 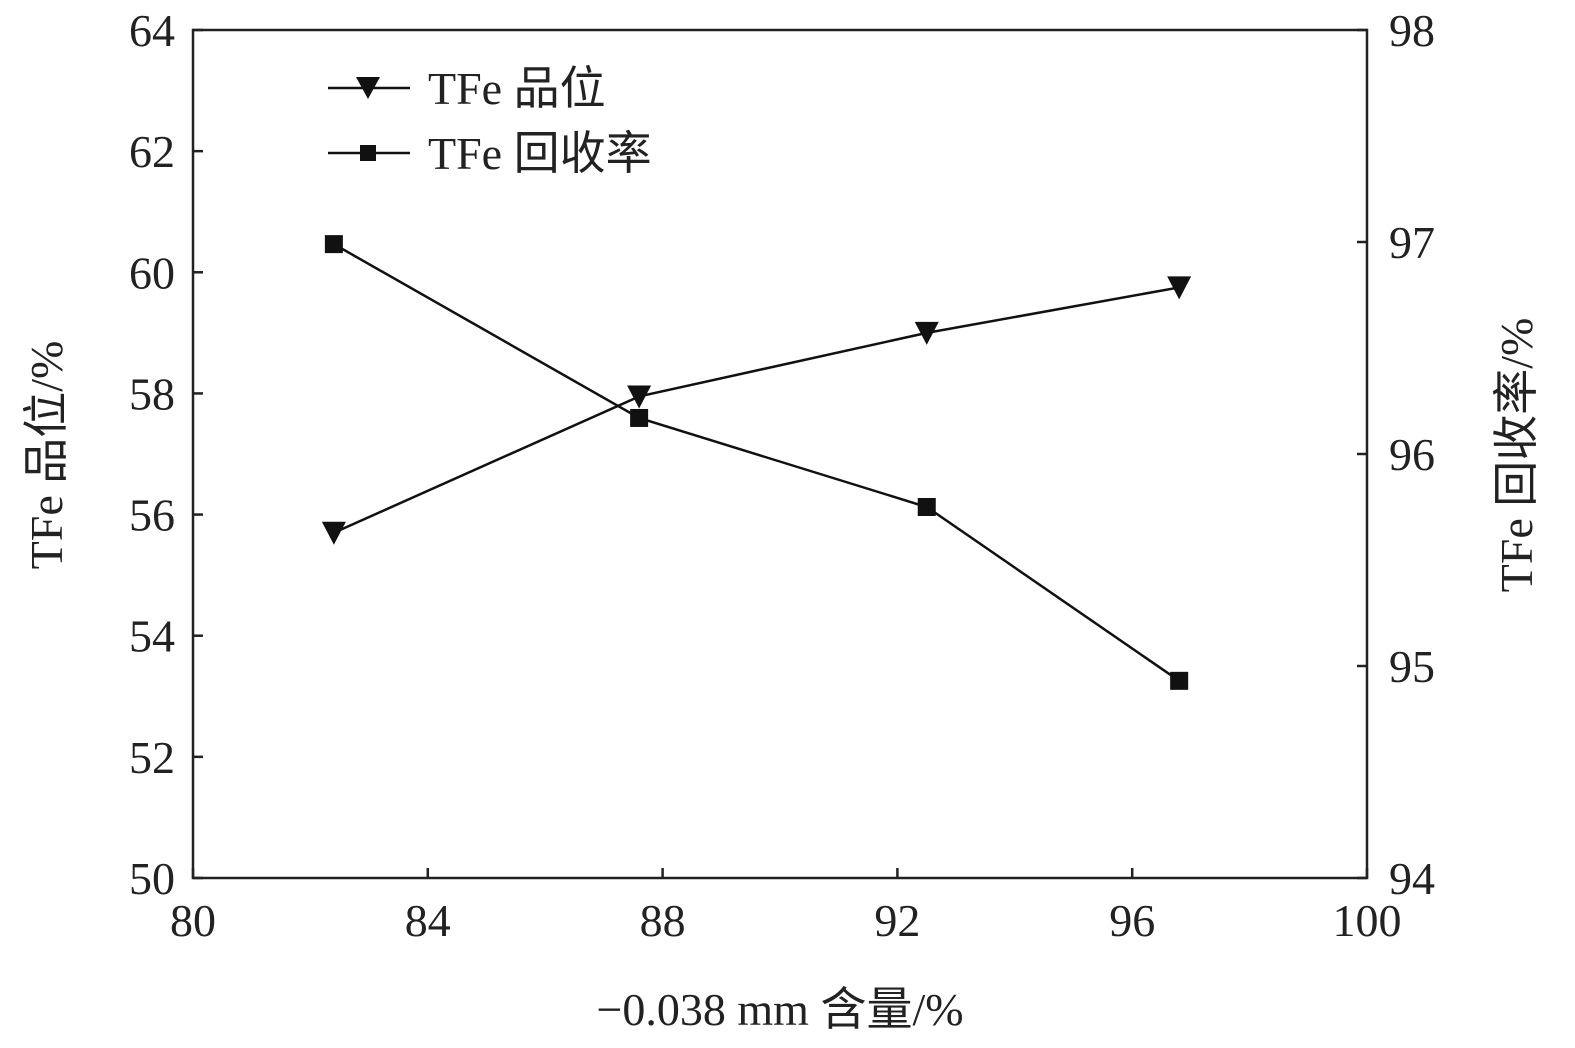 What do you see at coordinates (152, 272) in the screenshot?
I see `y-left-tick-label: 60` at bounding box center [152, 272].